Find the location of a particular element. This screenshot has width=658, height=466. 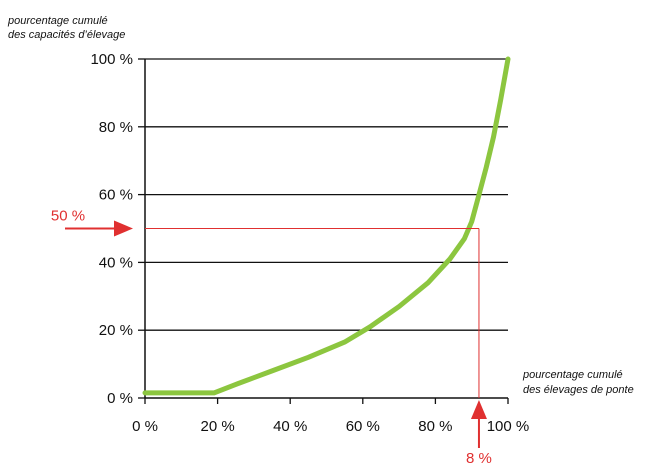

x-tick-labels: 0 % 20 % 40 % 60 % 80 % 100 % is located at coordinates (330, 426).